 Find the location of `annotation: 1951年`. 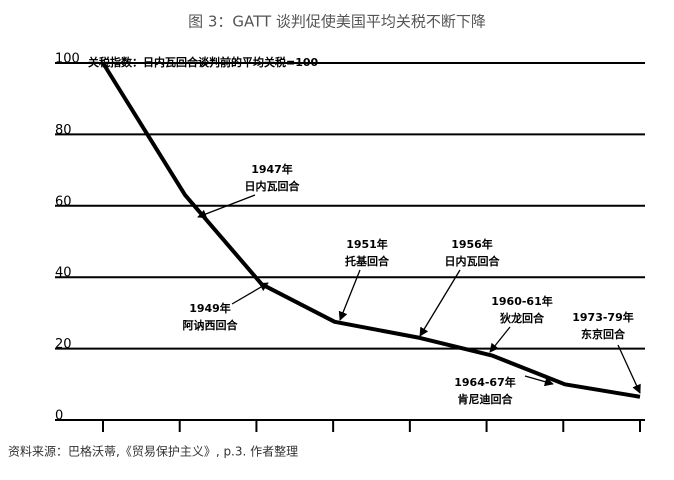

annotation: 1951年 is located at coordinates (367, 244).